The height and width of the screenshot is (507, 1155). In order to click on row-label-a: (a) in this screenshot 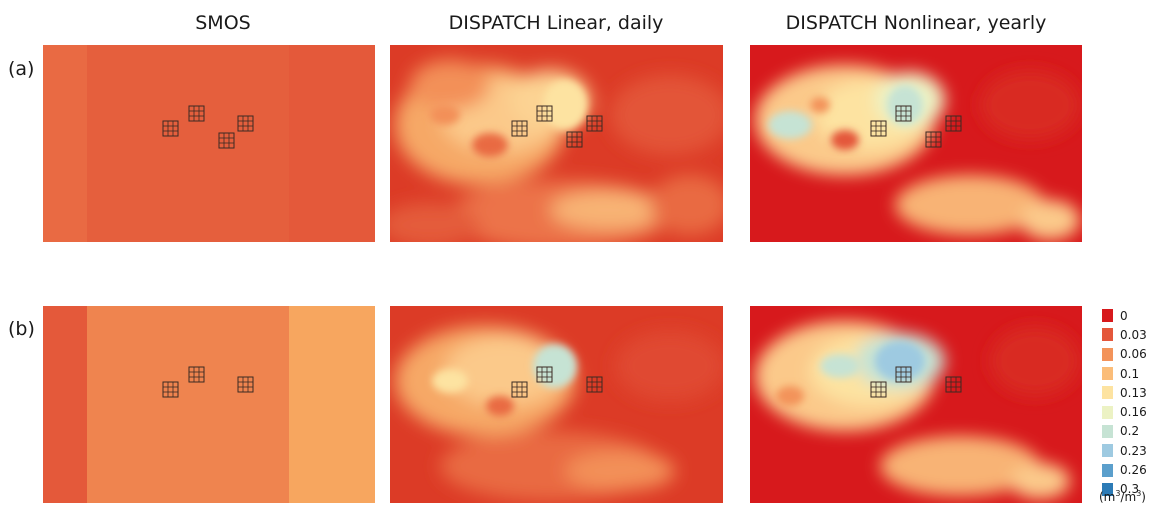, I will do `click(21, 69)`.